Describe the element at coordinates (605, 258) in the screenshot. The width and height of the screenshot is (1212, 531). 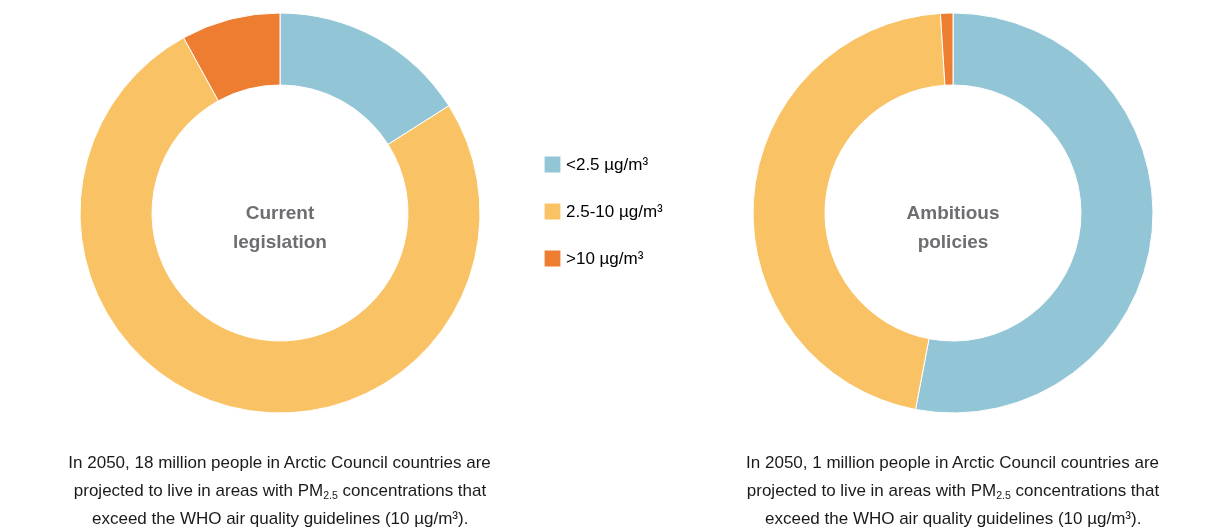
I see `legend-label: >10 µg/m³` at that location.